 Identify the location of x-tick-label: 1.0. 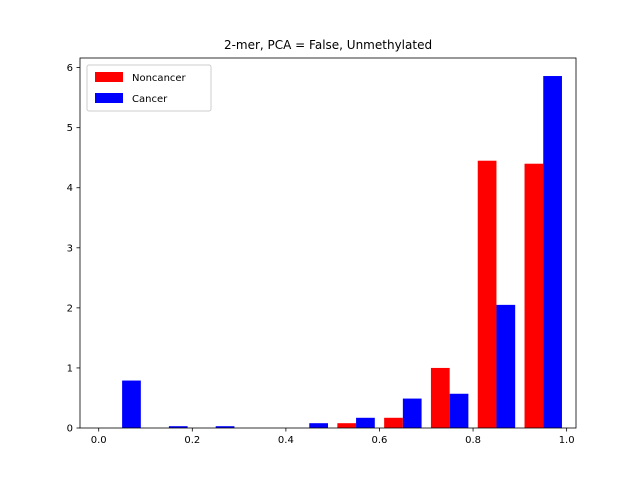
(567, 440).